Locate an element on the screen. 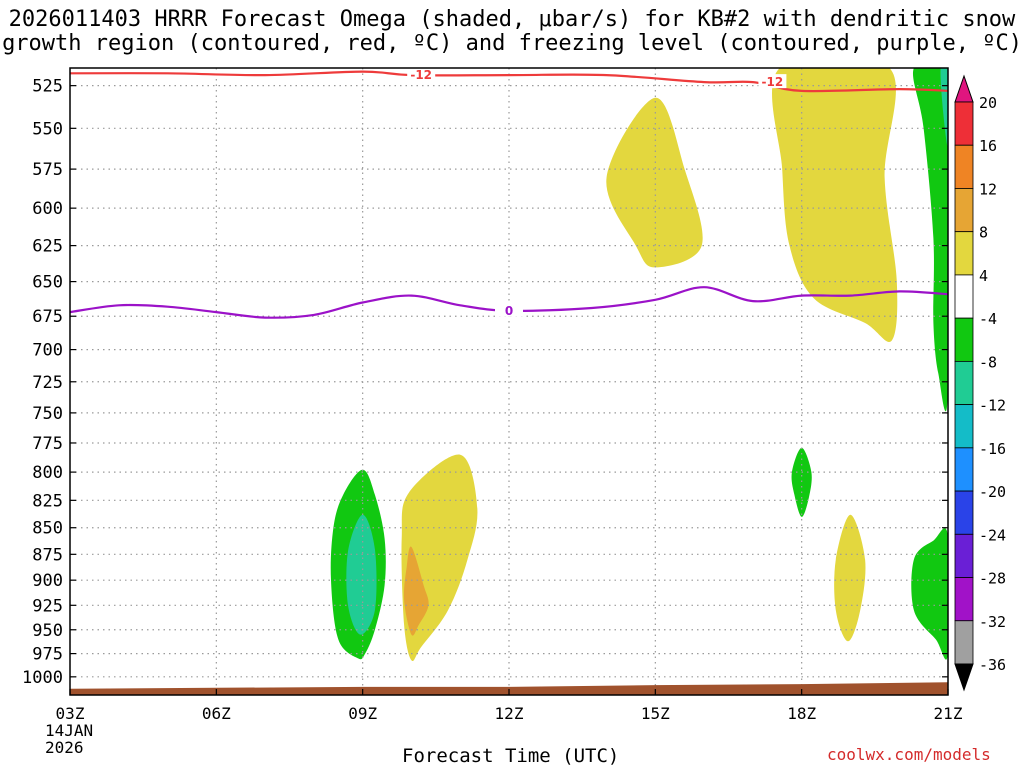 The height and width of the screenshot is (768, 1024). colorbar-top-triangle is located at coordinates (964, 88).